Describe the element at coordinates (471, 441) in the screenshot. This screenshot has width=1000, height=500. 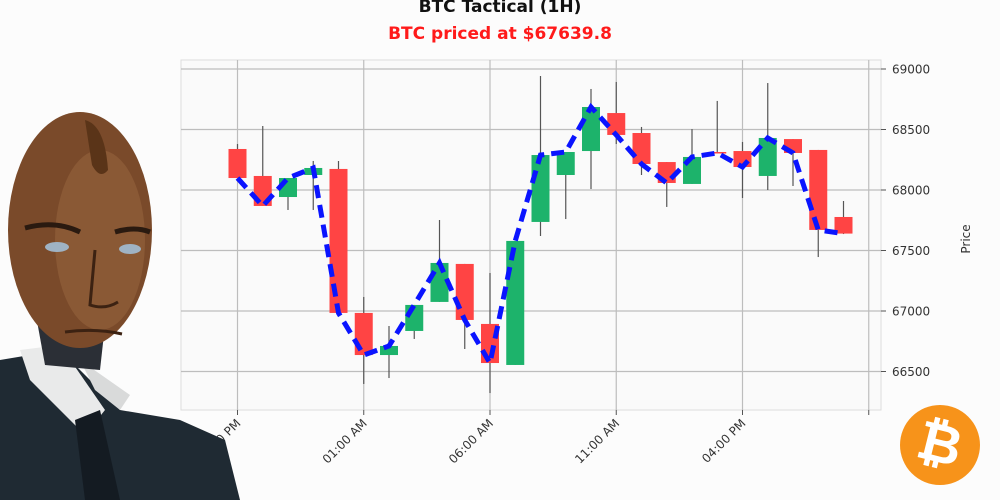
I see `x-tick-label: 06:00 AM` at that location.